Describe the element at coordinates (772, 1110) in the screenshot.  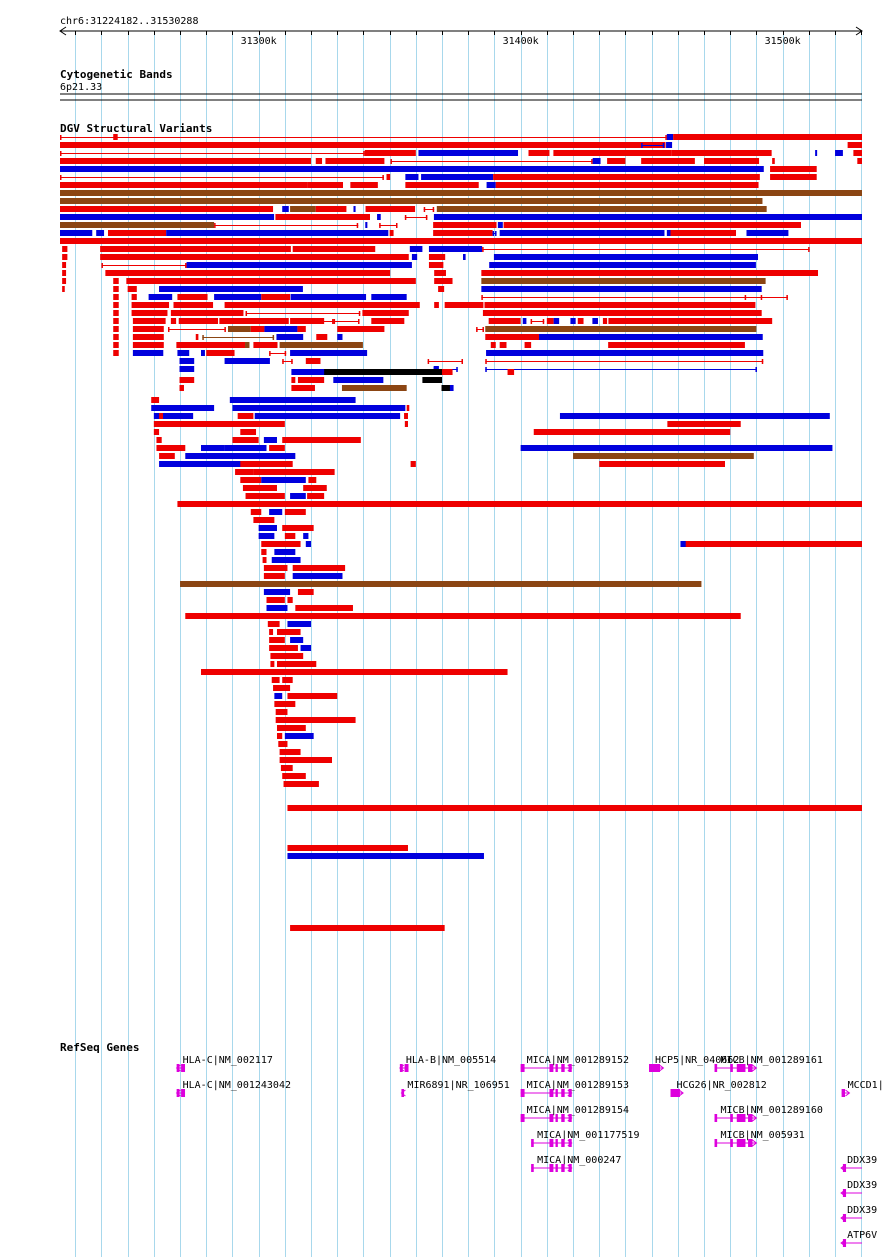
I see `gene-label: MICB|NM_001289160` at that location.